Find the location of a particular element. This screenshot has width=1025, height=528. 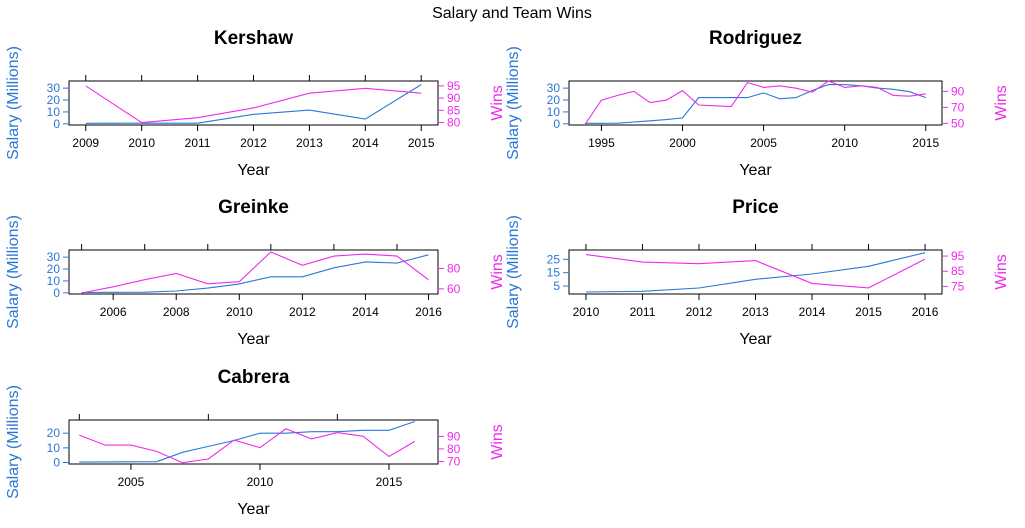

panel-title: Greinke is located at coordinates (253, 207).